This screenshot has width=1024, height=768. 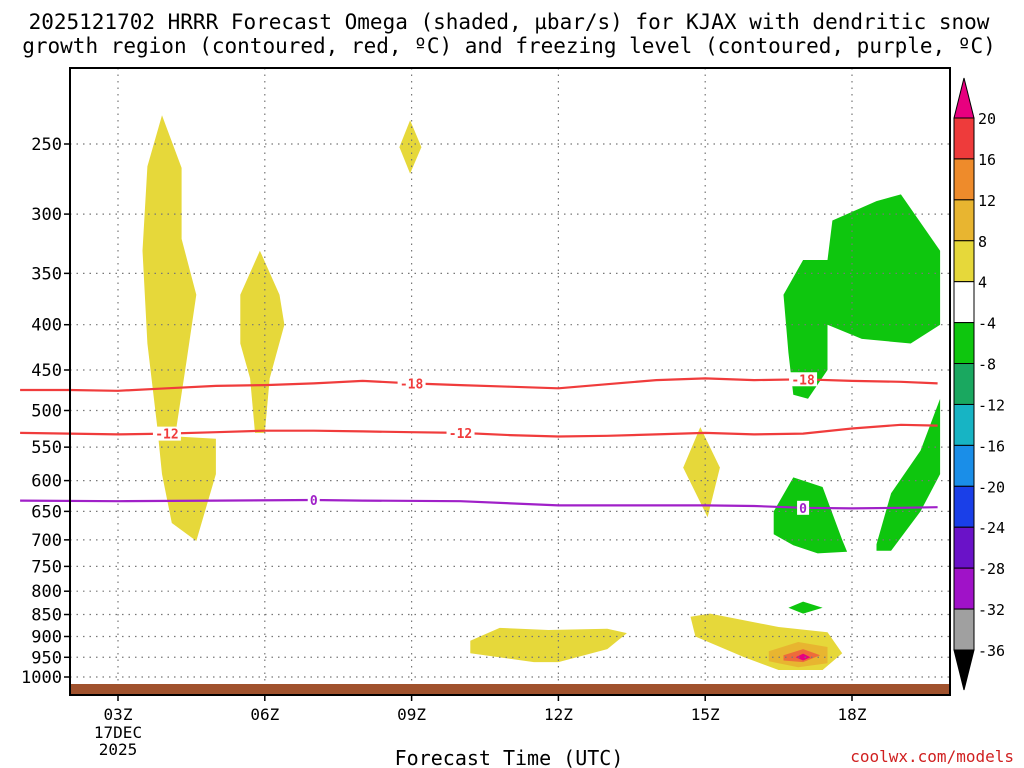 What do you see at coordinates (485, 709) in the screenshot?
I see `x-axis-time: 03Z 06Z 09Z 12Z 15Z 18Z` at bounding box center [485, 709].